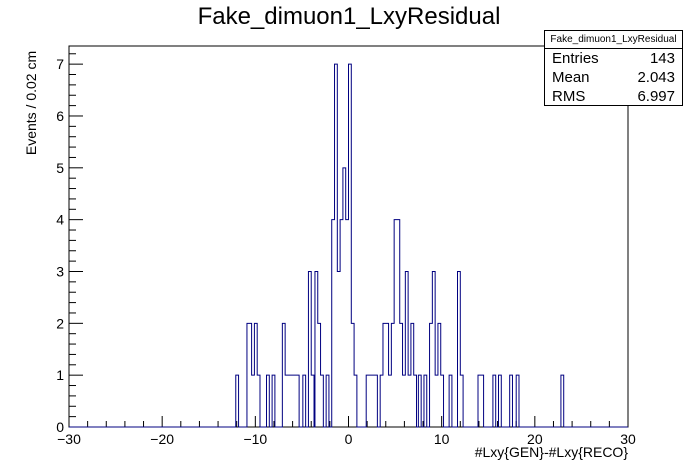  Describe the element at coordinates (60, 375) in the screenshot. I see `y-tick-label: 1` at that location.